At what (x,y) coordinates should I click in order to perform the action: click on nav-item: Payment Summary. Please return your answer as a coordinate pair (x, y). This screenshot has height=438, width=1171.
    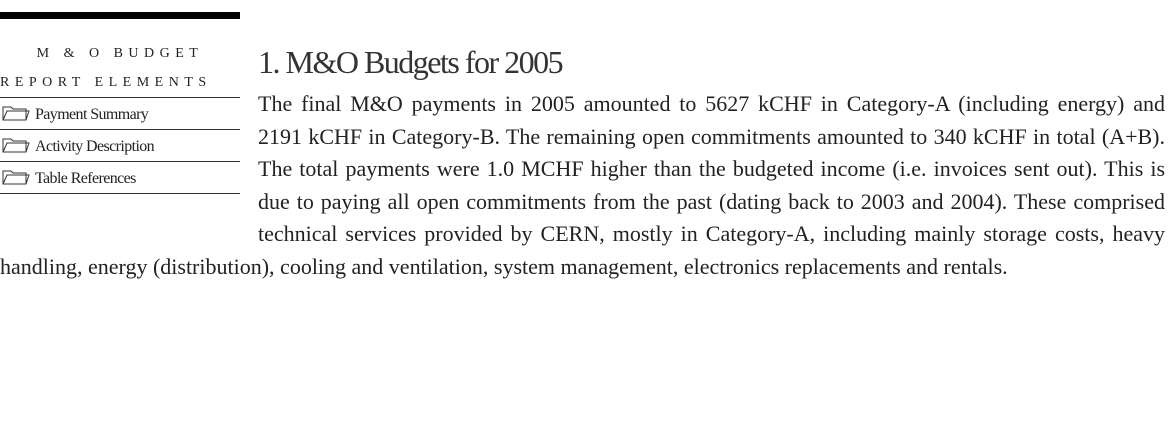
    Looking at the image, I should click on (120, 114).